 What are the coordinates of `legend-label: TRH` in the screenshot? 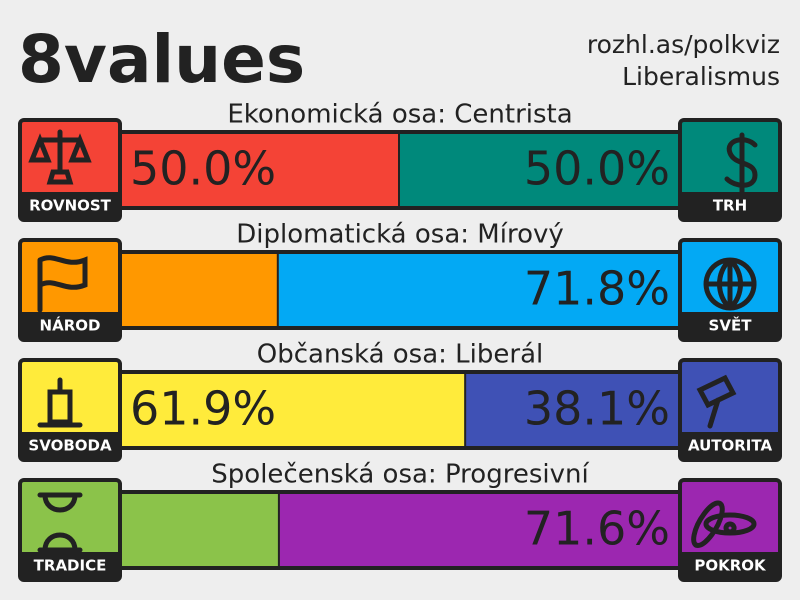 It's located at (730, 206).